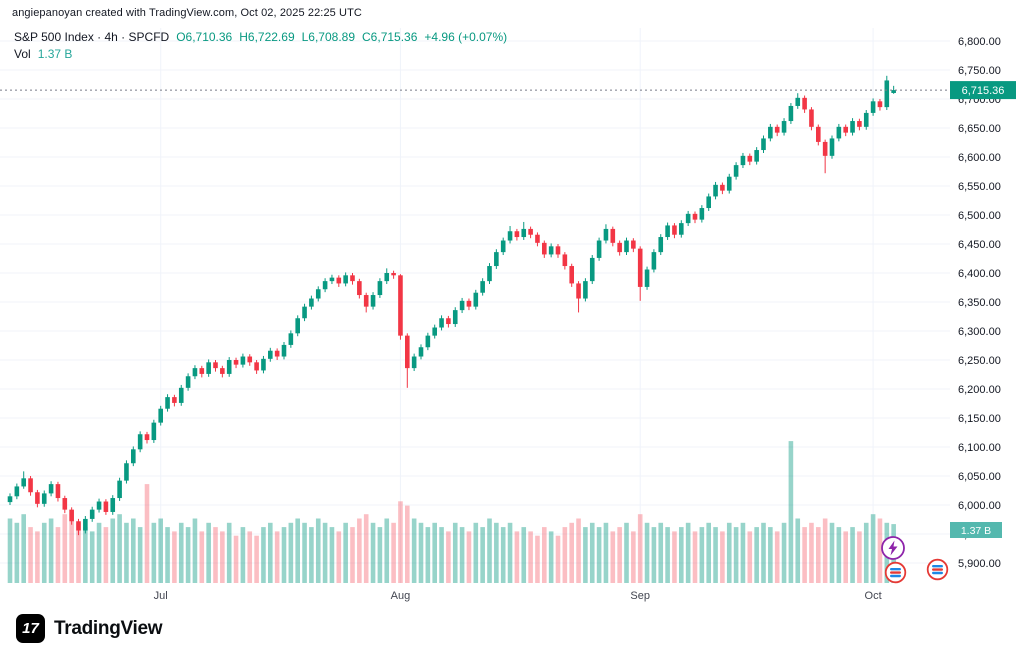 Image resolution: width=1024 pixels, height=665 pixels. What do you see at coordinates (893, 550) in the screenshot?
I see `lightning-icon` at bounding box center [893, 550].